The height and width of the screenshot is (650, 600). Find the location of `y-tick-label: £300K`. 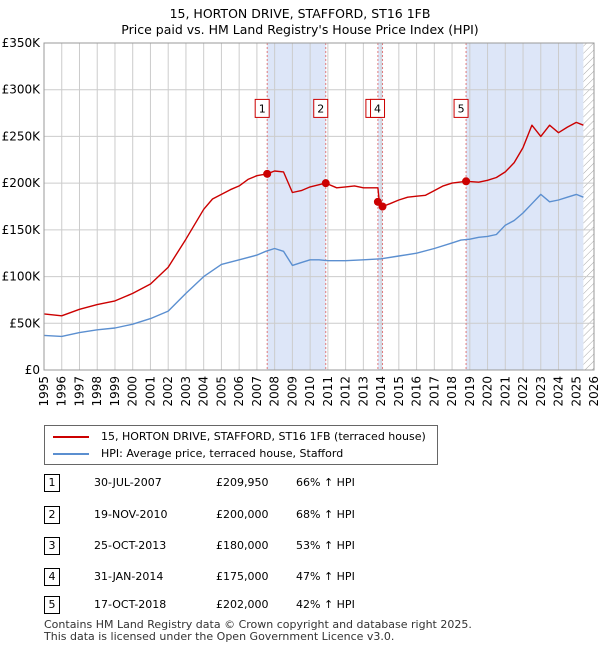

y-tick-label: £300K is located at coordinates (22, 90).